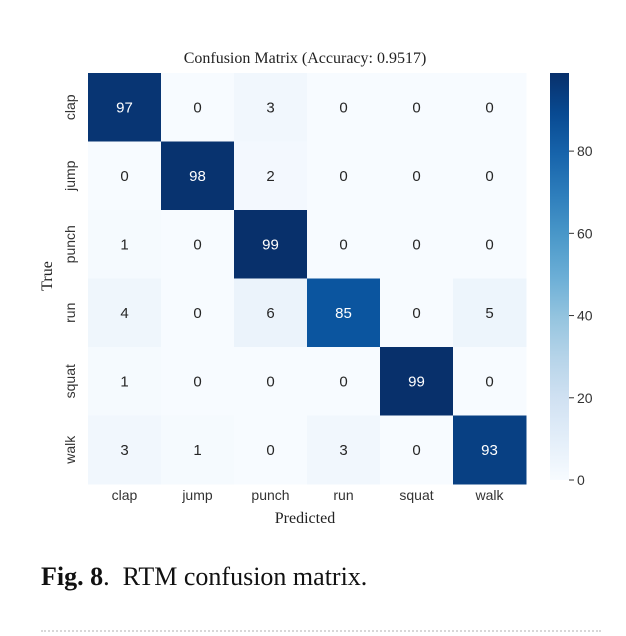 The height and width of the screenshot is (636, 626). I want to click on colorbar: 0 20 40 60 80, so click(571, 280).